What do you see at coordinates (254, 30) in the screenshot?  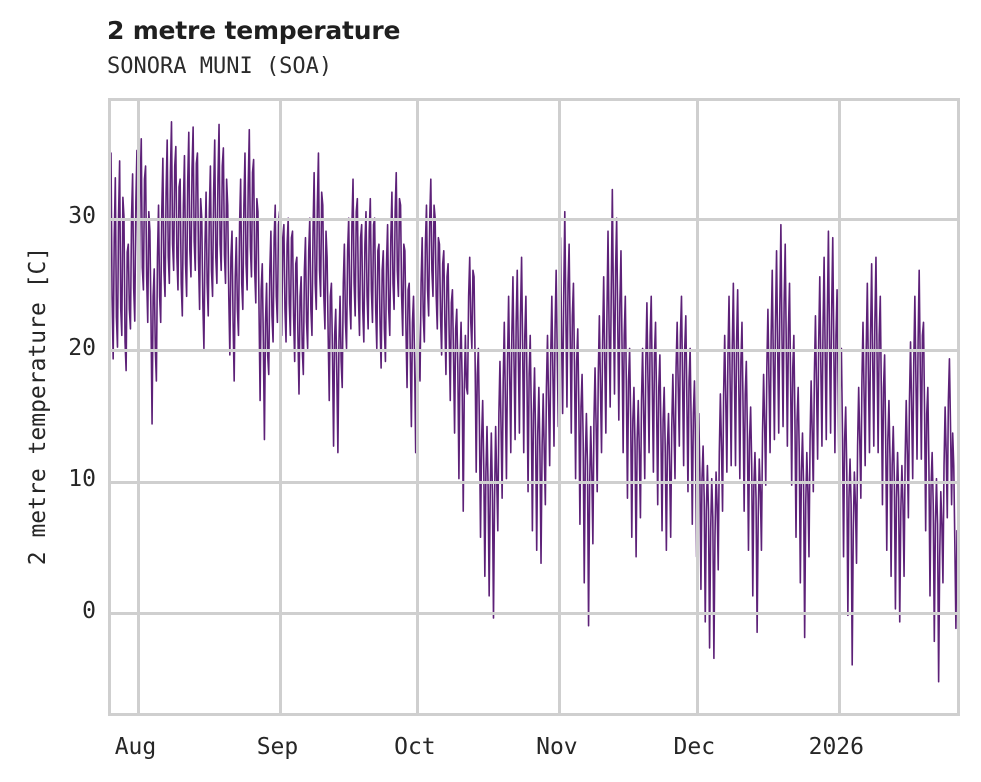 I see `chart-title: 2 metre temperature` at bounding box center [254, 30].